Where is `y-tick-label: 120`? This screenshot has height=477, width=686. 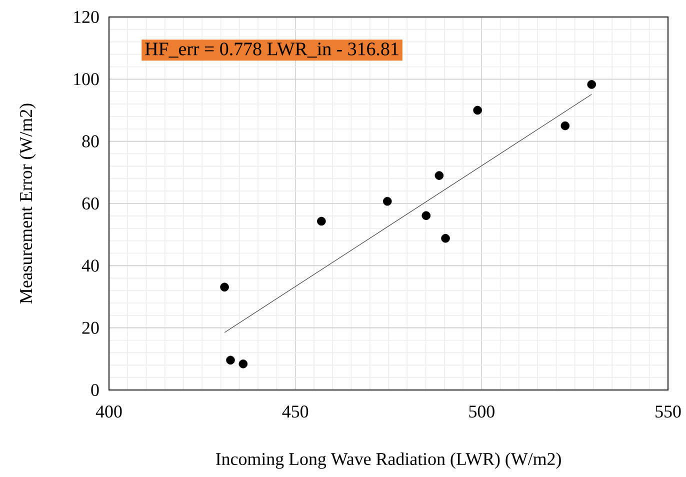 y-tick-label: 120 is located at coordinates (86, 17).